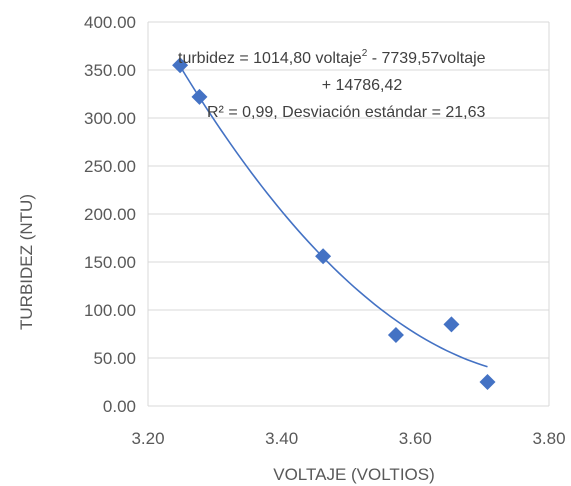  Describe the element at coordinates (119, 406) in the screenshot. I see `y-tick-label: 0.00` at that location.